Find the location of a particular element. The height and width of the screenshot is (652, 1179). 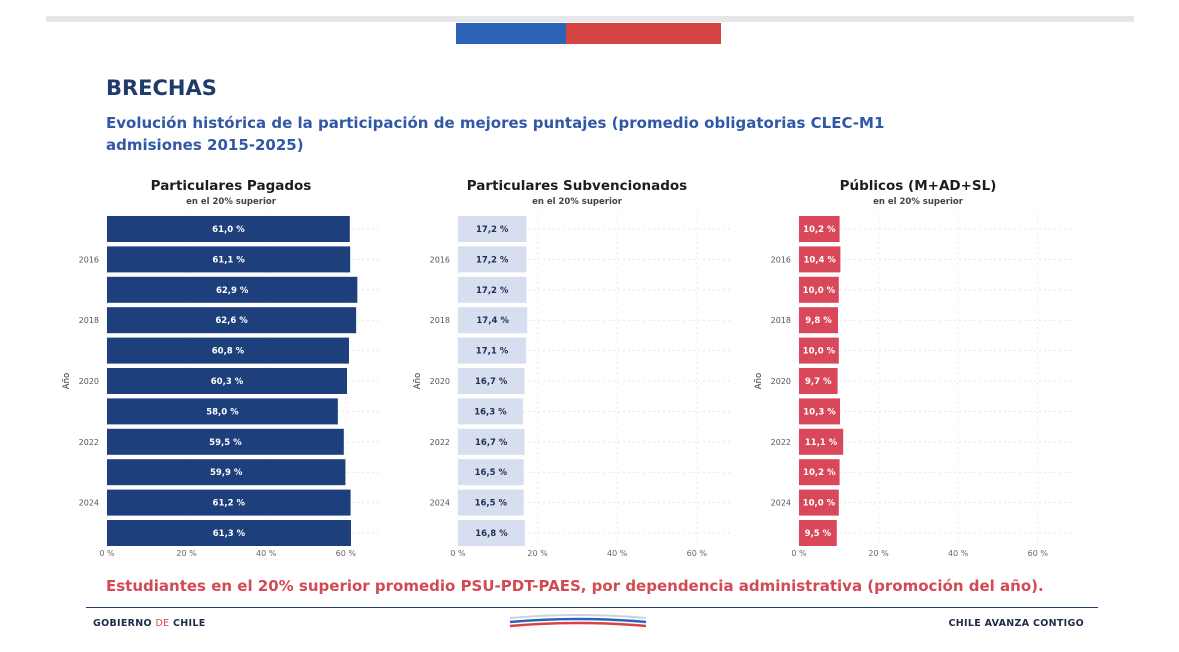

bar-label-subvencionados: 16,8 % is located at coordinates (491, 534).